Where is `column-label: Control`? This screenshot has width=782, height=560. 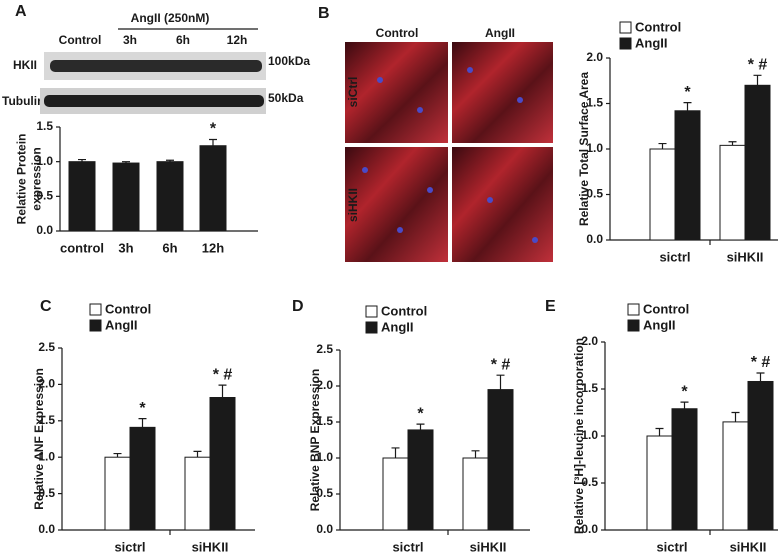 column-label: Control is located at coordinates (397, 33).